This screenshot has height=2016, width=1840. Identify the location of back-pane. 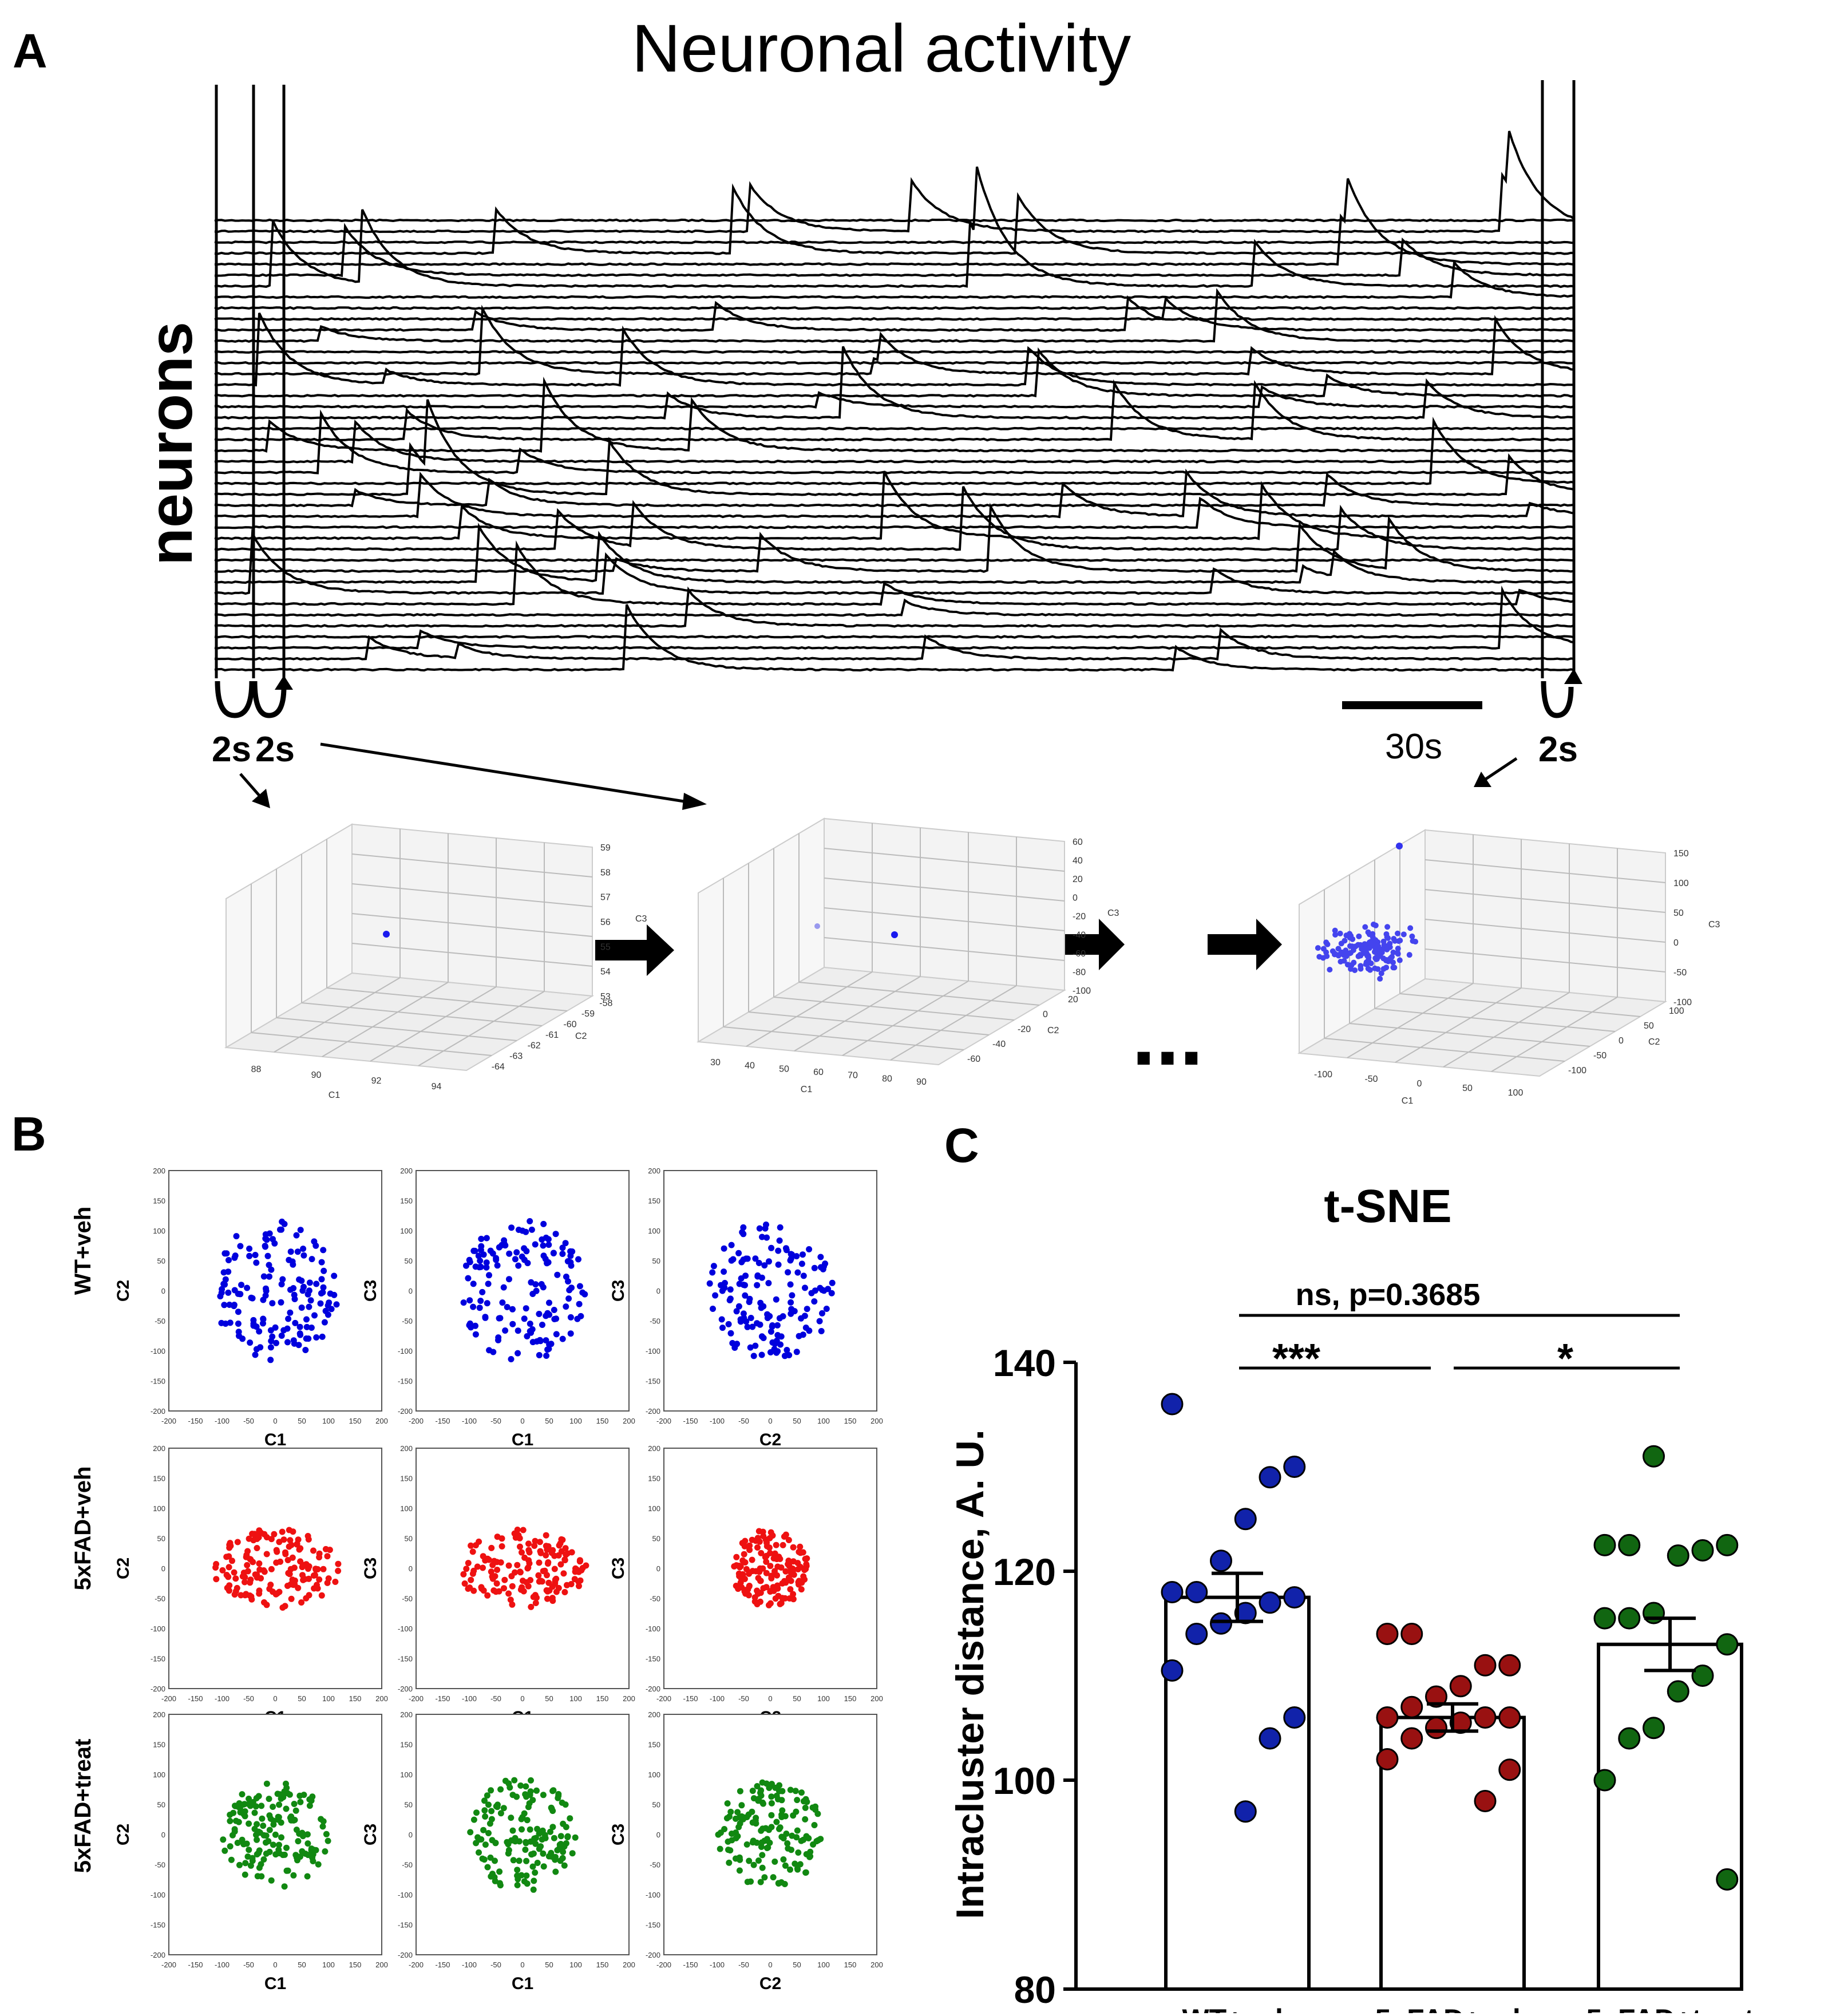
(472, 910).